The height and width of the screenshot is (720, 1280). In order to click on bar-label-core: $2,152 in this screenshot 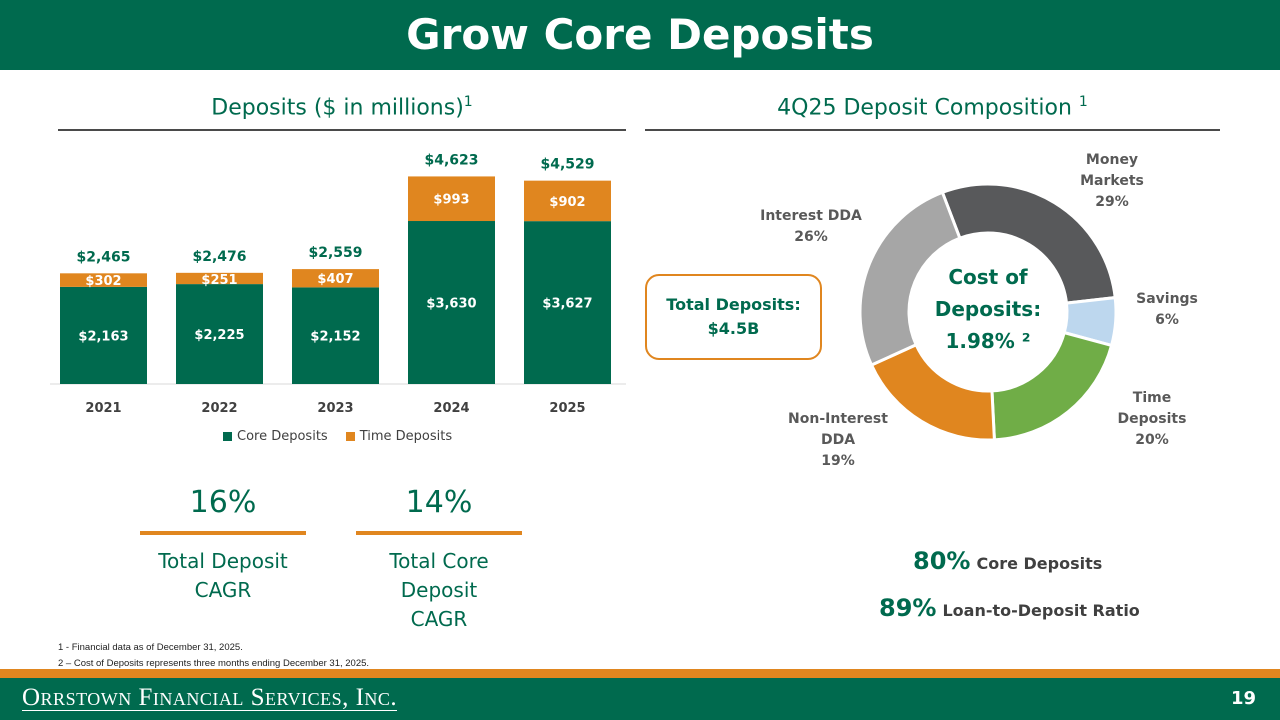, I will do `click(335, 337)`.